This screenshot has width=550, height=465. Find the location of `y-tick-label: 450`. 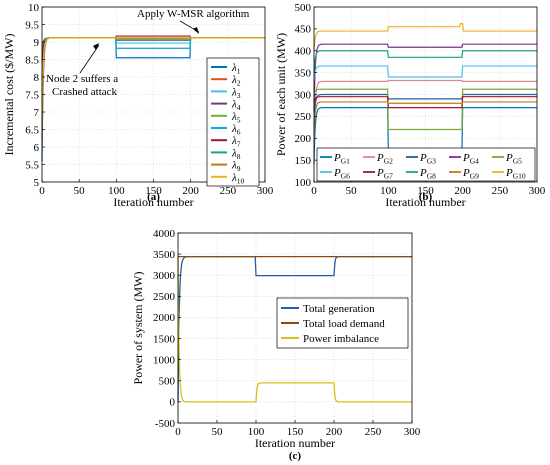

y-tick-label: 450 is located at coordinates (303, 30).